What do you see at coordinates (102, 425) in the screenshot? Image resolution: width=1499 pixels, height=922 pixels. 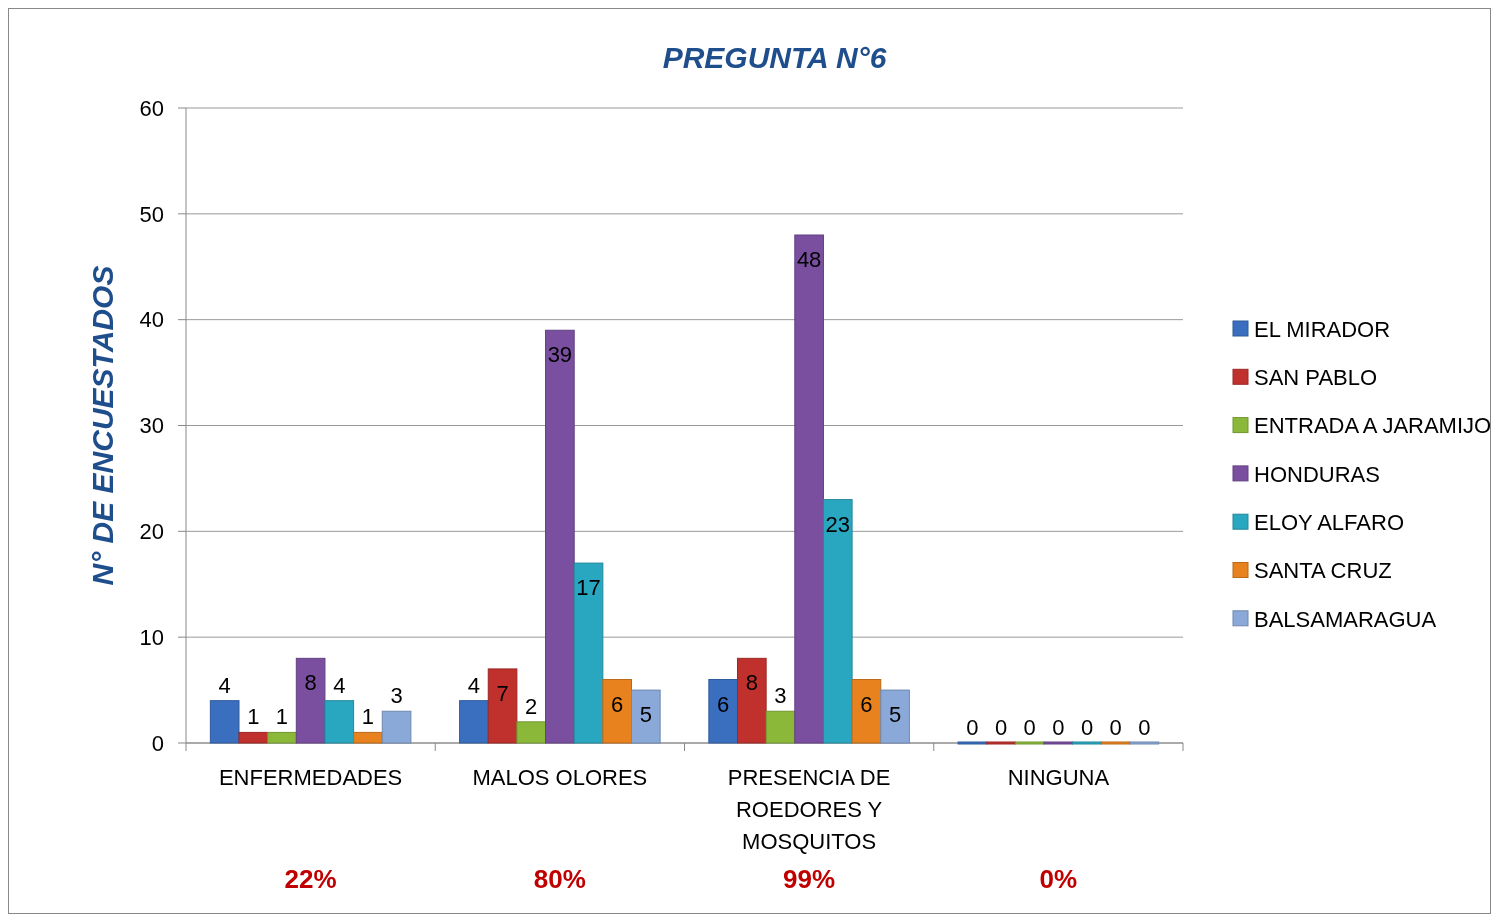 I see `y-axis-title: N° DE ENCUESTADOS` at bounding box center [102, 425].